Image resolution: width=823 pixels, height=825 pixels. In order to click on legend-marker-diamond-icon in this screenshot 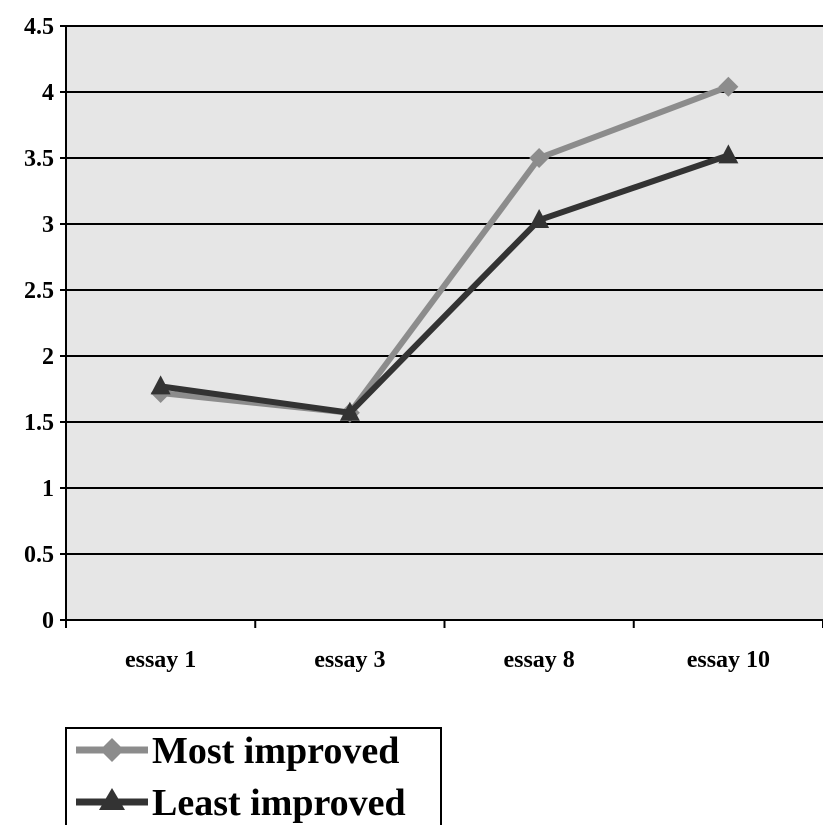, I will do `click(112, 750)`.